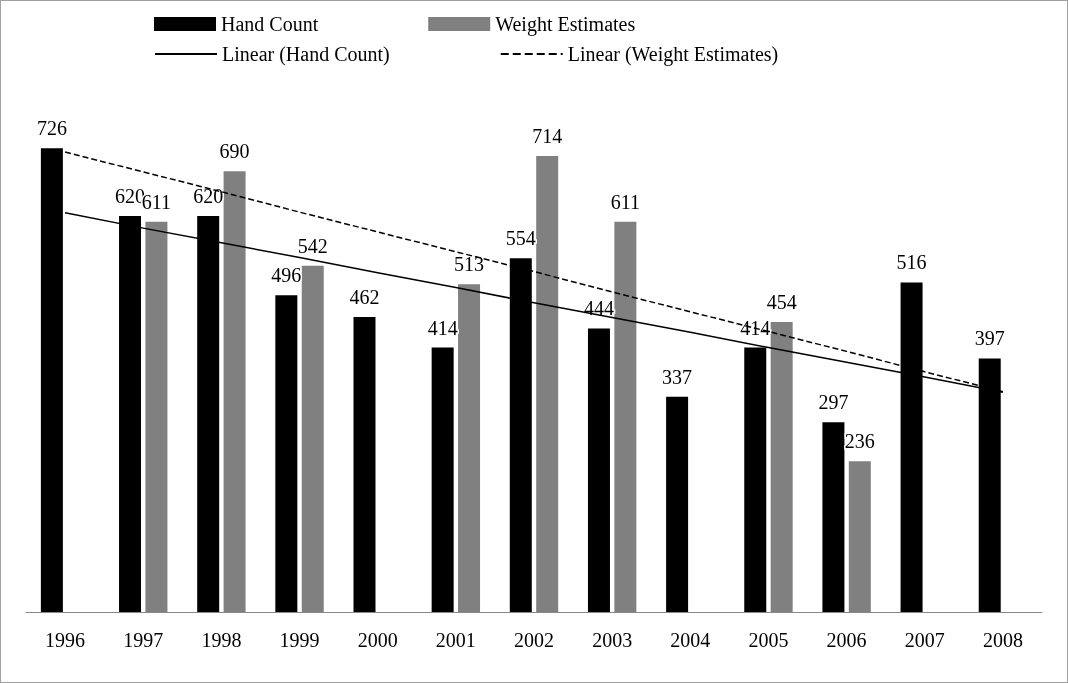  What do you see at coordinates (364, 296) in the screenshot?
I see `data-label: 462` at bounding box center [364, 296].